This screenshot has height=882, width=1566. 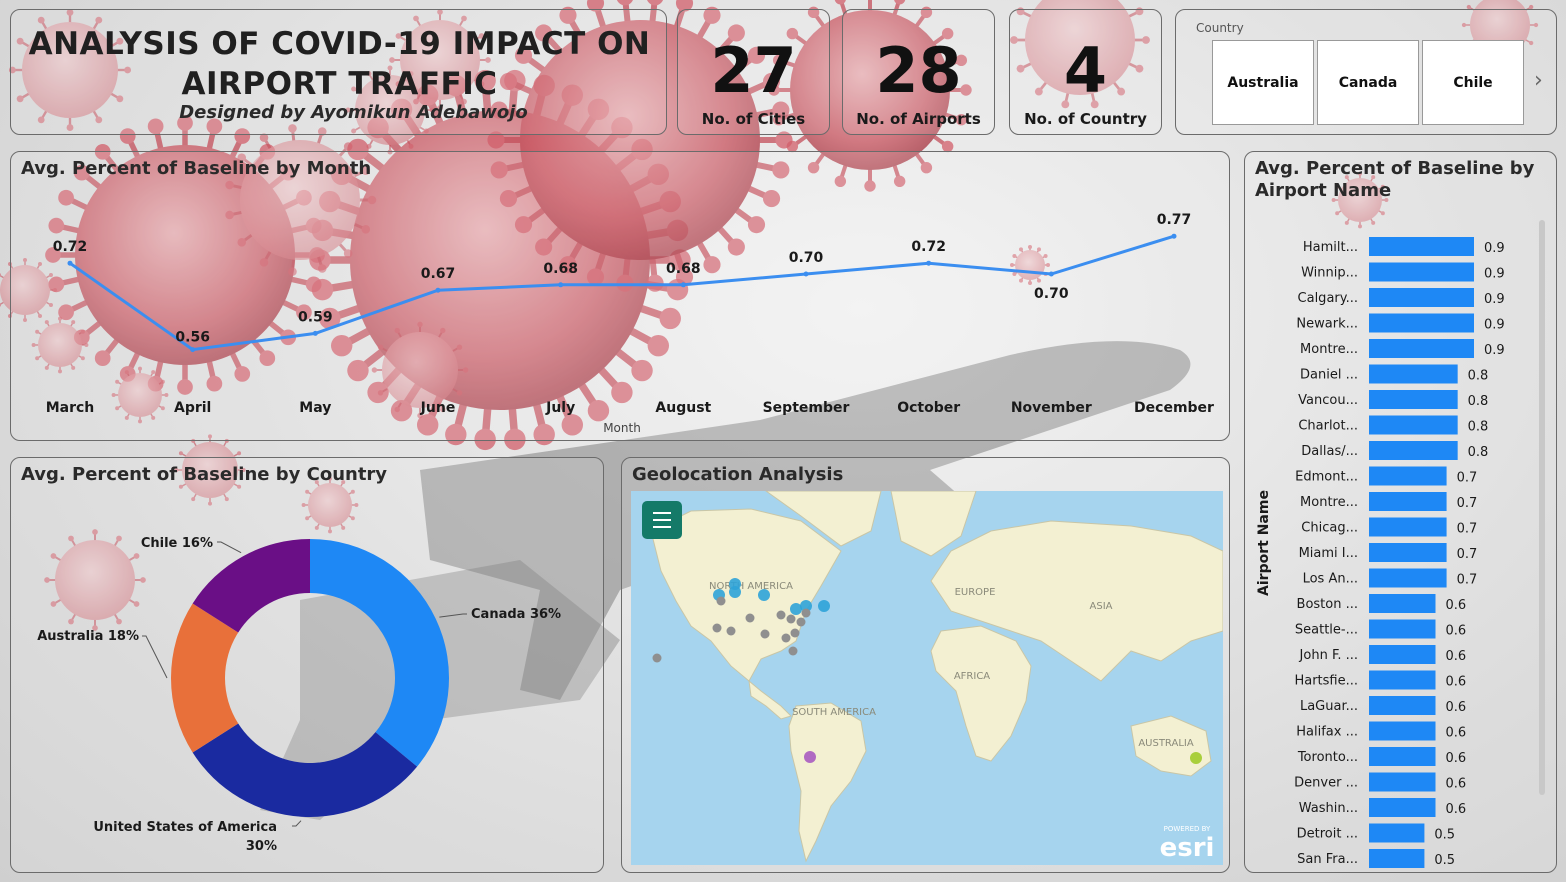 I want to click on leader-line, so click(x=229, y=547).